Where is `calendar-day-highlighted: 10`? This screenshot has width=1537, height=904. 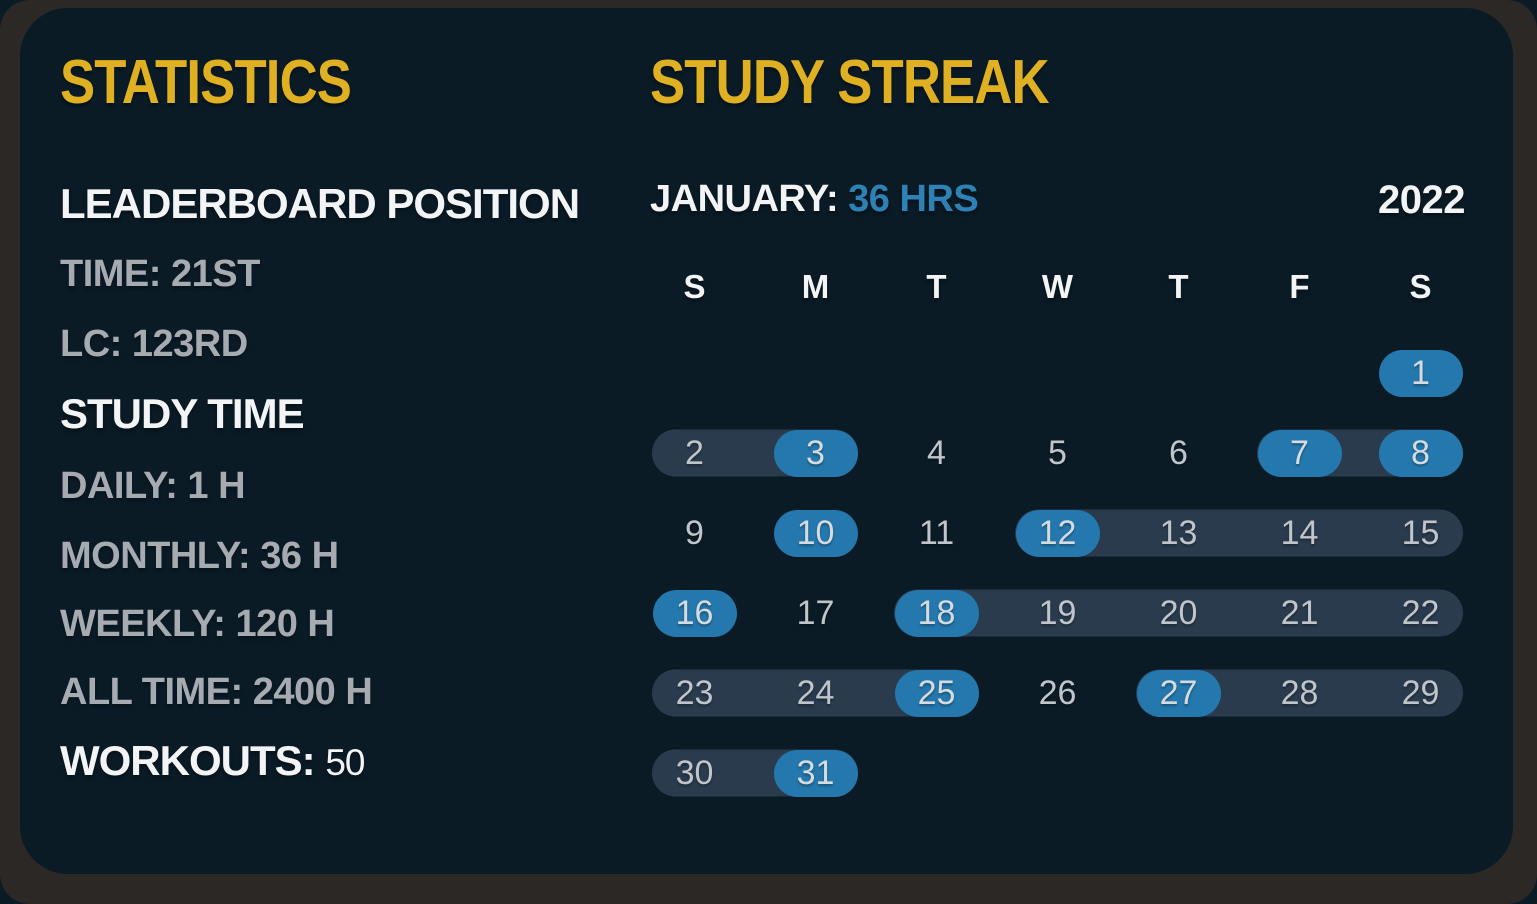 calendar-day-highlighted: 10 is located at coordinates (815, 533).